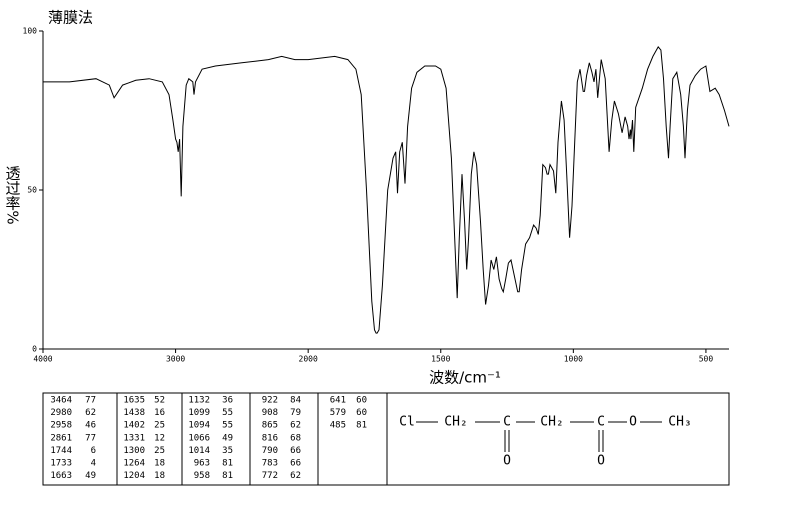  I want to click on peak-wavenumber: 908, so click(270, 413).